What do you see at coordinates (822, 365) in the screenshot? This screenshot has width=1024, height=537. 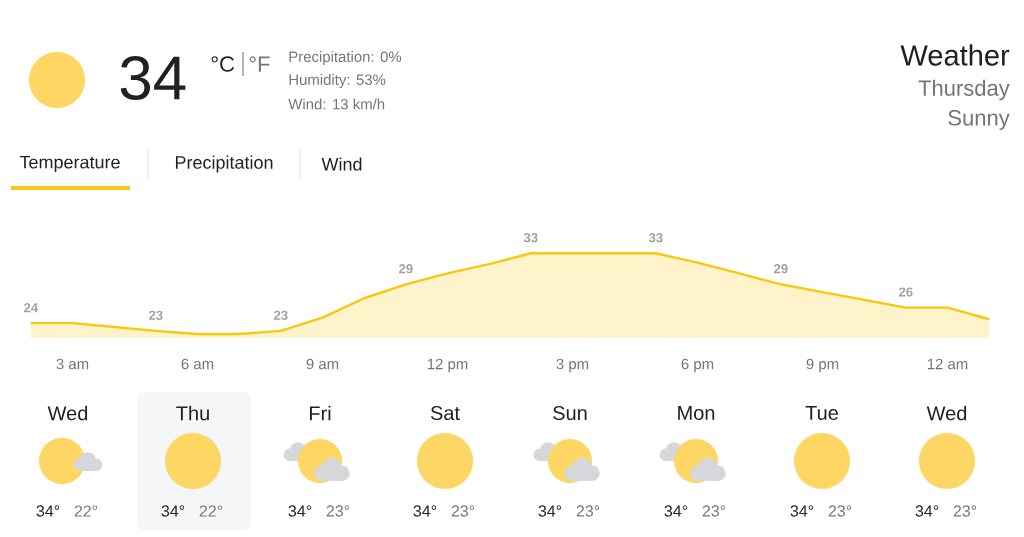 I see `x-tick-label: 9 pm` at bounding box center [822, 365].